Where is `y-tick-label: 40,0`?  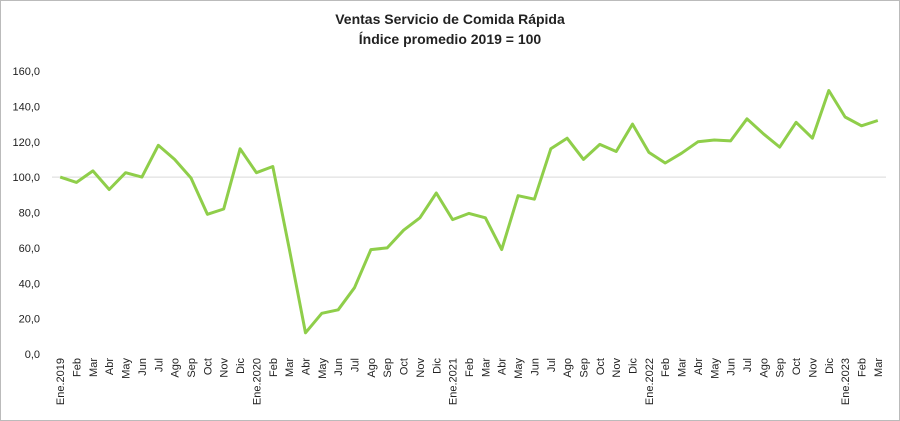
y-tick-label: 40,0 is located at coordinates (29, 284).